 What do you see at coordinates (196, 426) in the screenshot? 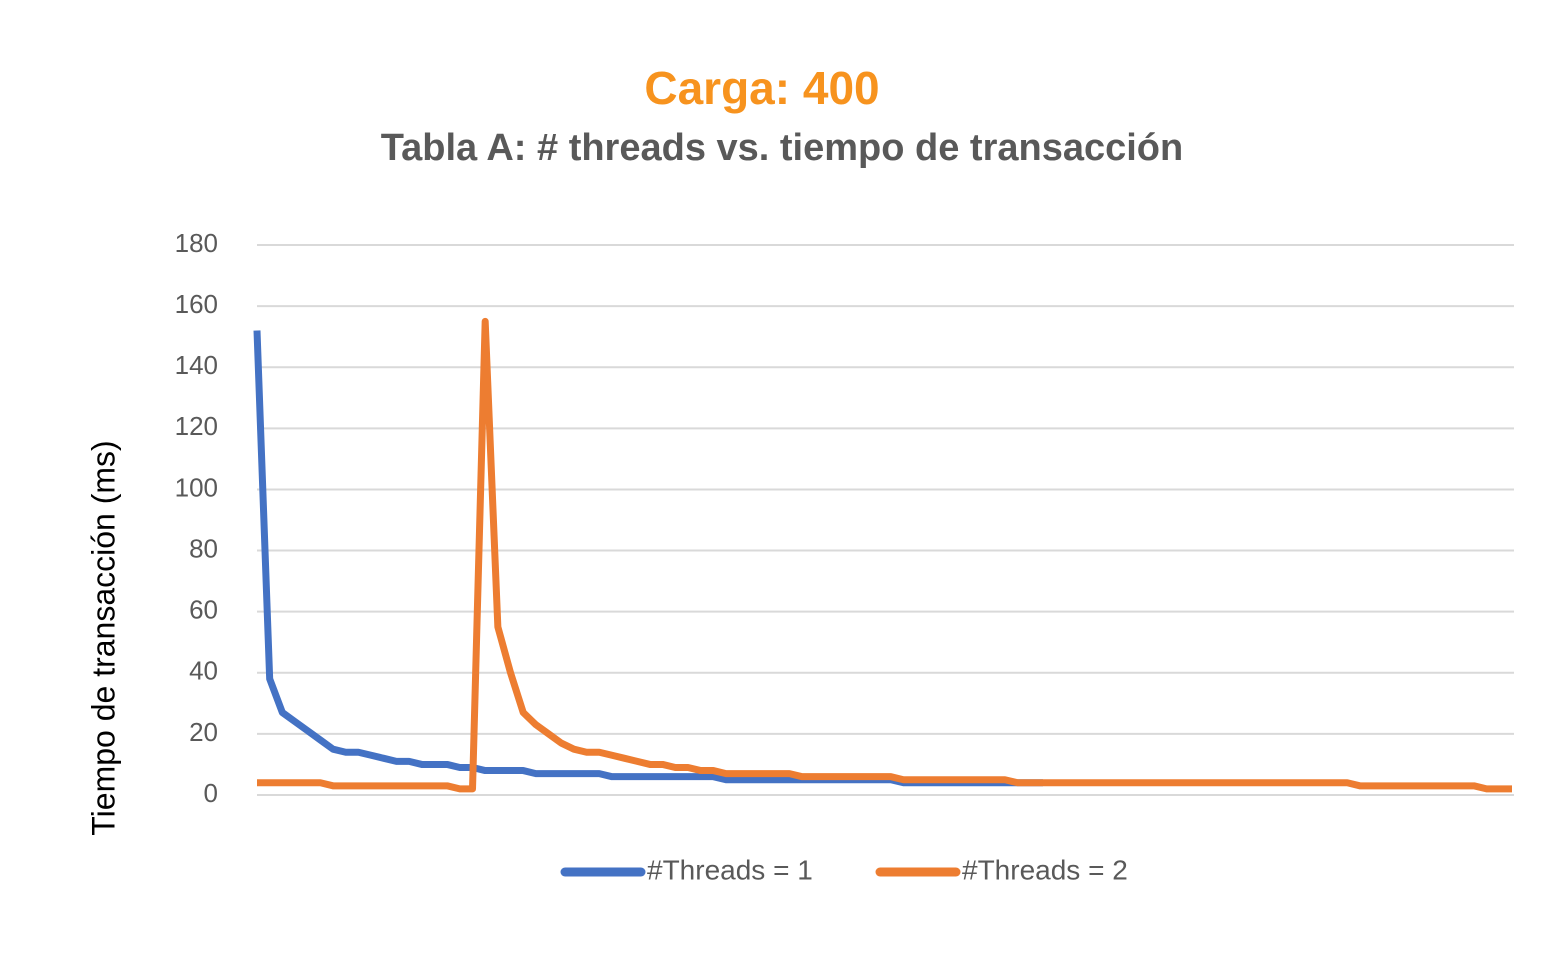
I see `y-tick-label: 120` at bounding box center [196, 426].